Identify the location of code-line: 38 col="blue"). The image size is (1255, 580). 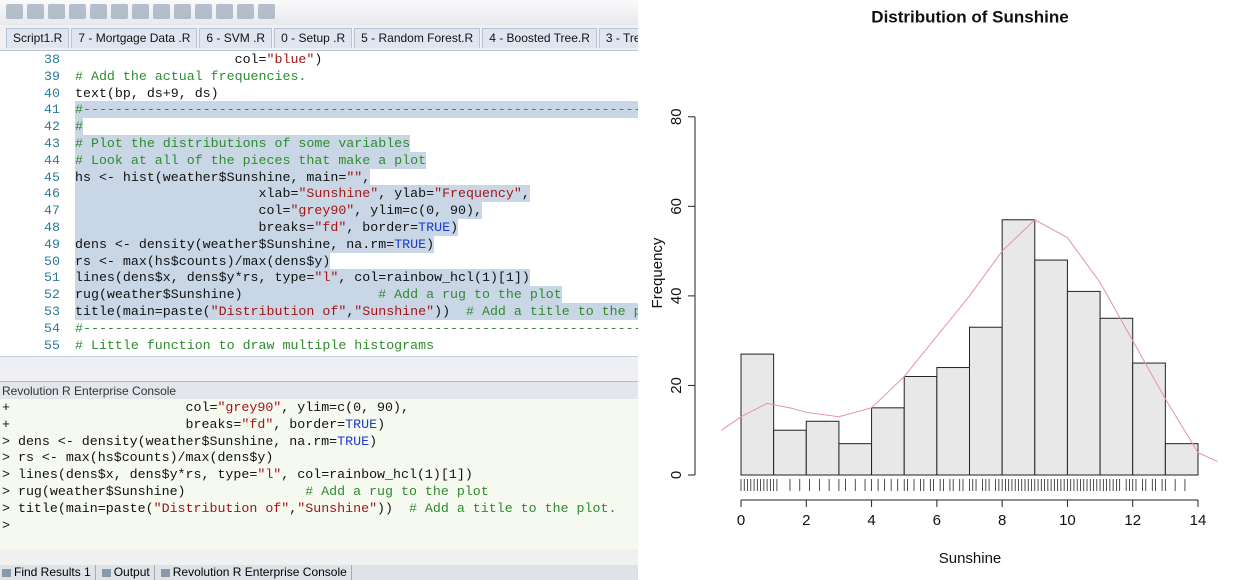
(319, 59).